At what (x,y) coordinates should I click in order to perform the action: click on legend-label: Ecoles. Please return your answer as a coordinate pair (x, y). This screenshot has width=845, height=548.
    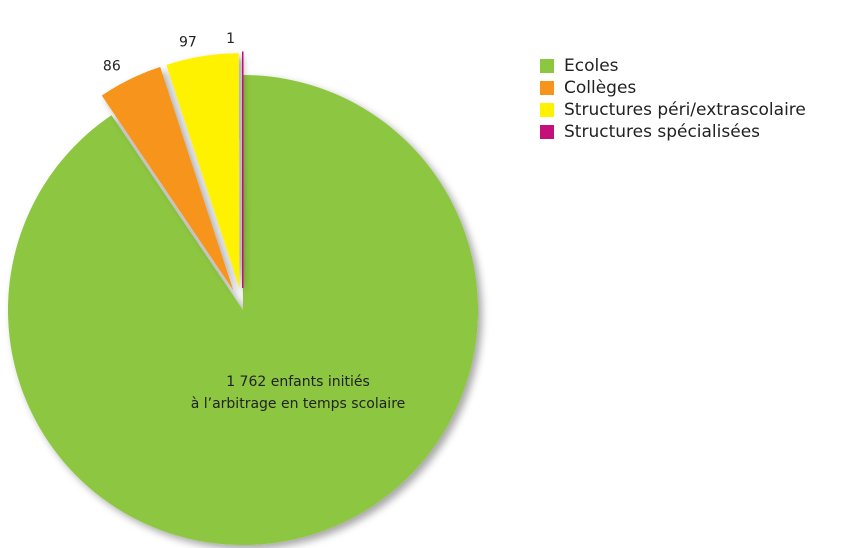
    Looking at the image, I should click on (591, 66).